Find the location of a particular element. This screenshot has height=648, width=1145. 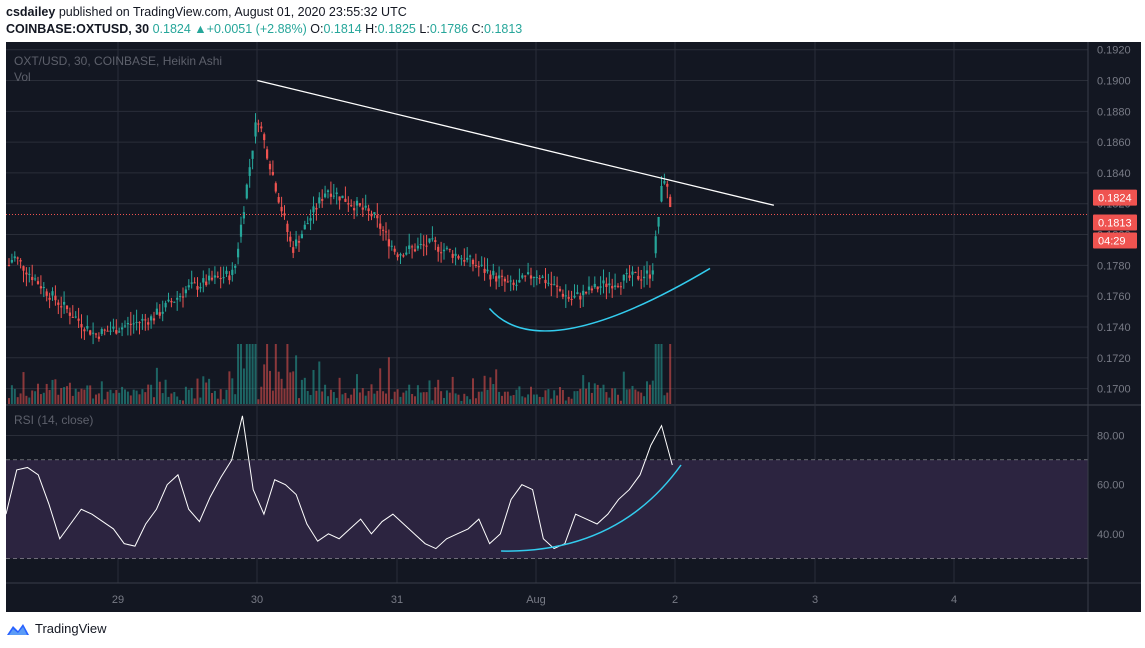

time-tick-label: 4 is located at coordinates (954, 600).